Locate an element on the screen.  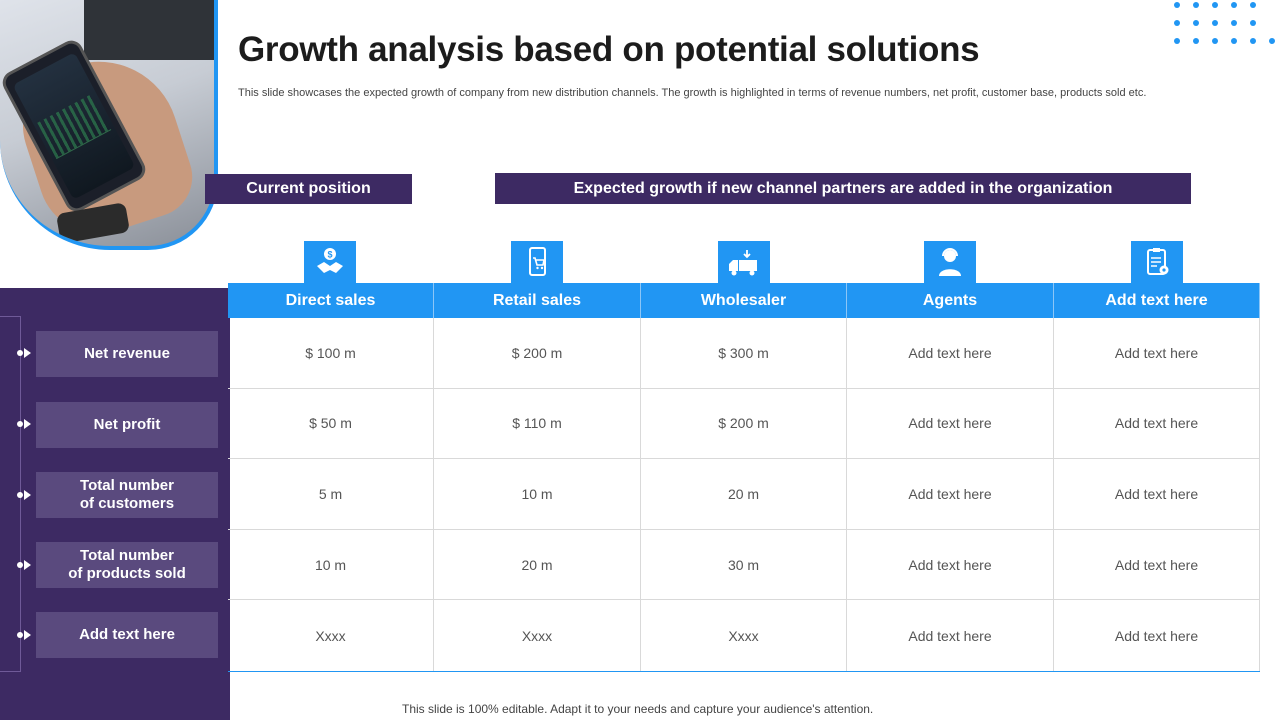
column-header: Add text here is located at coordinates (1157, 300).